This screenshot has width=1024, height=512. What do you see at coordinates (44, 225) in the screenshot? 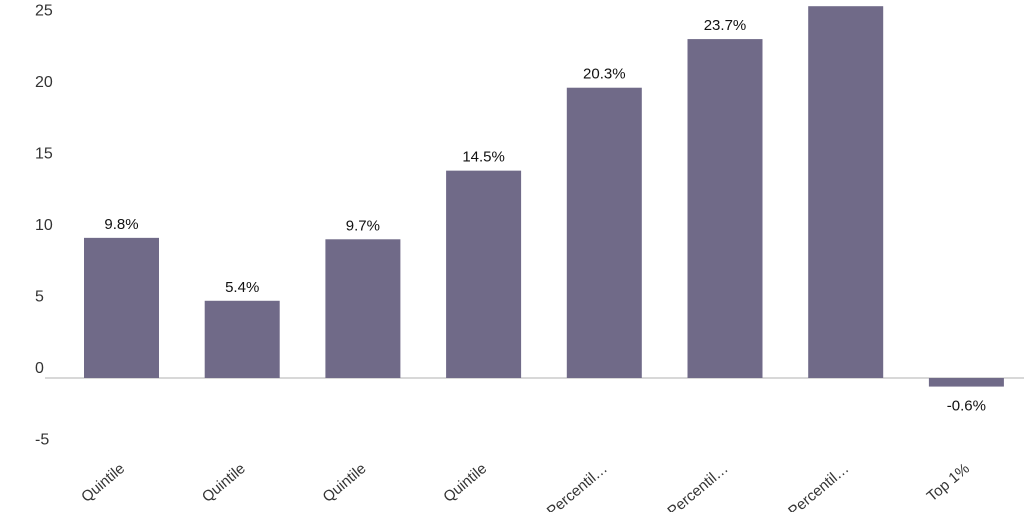
I see `y-tick-label: 10` at bounding box center [44, 225].